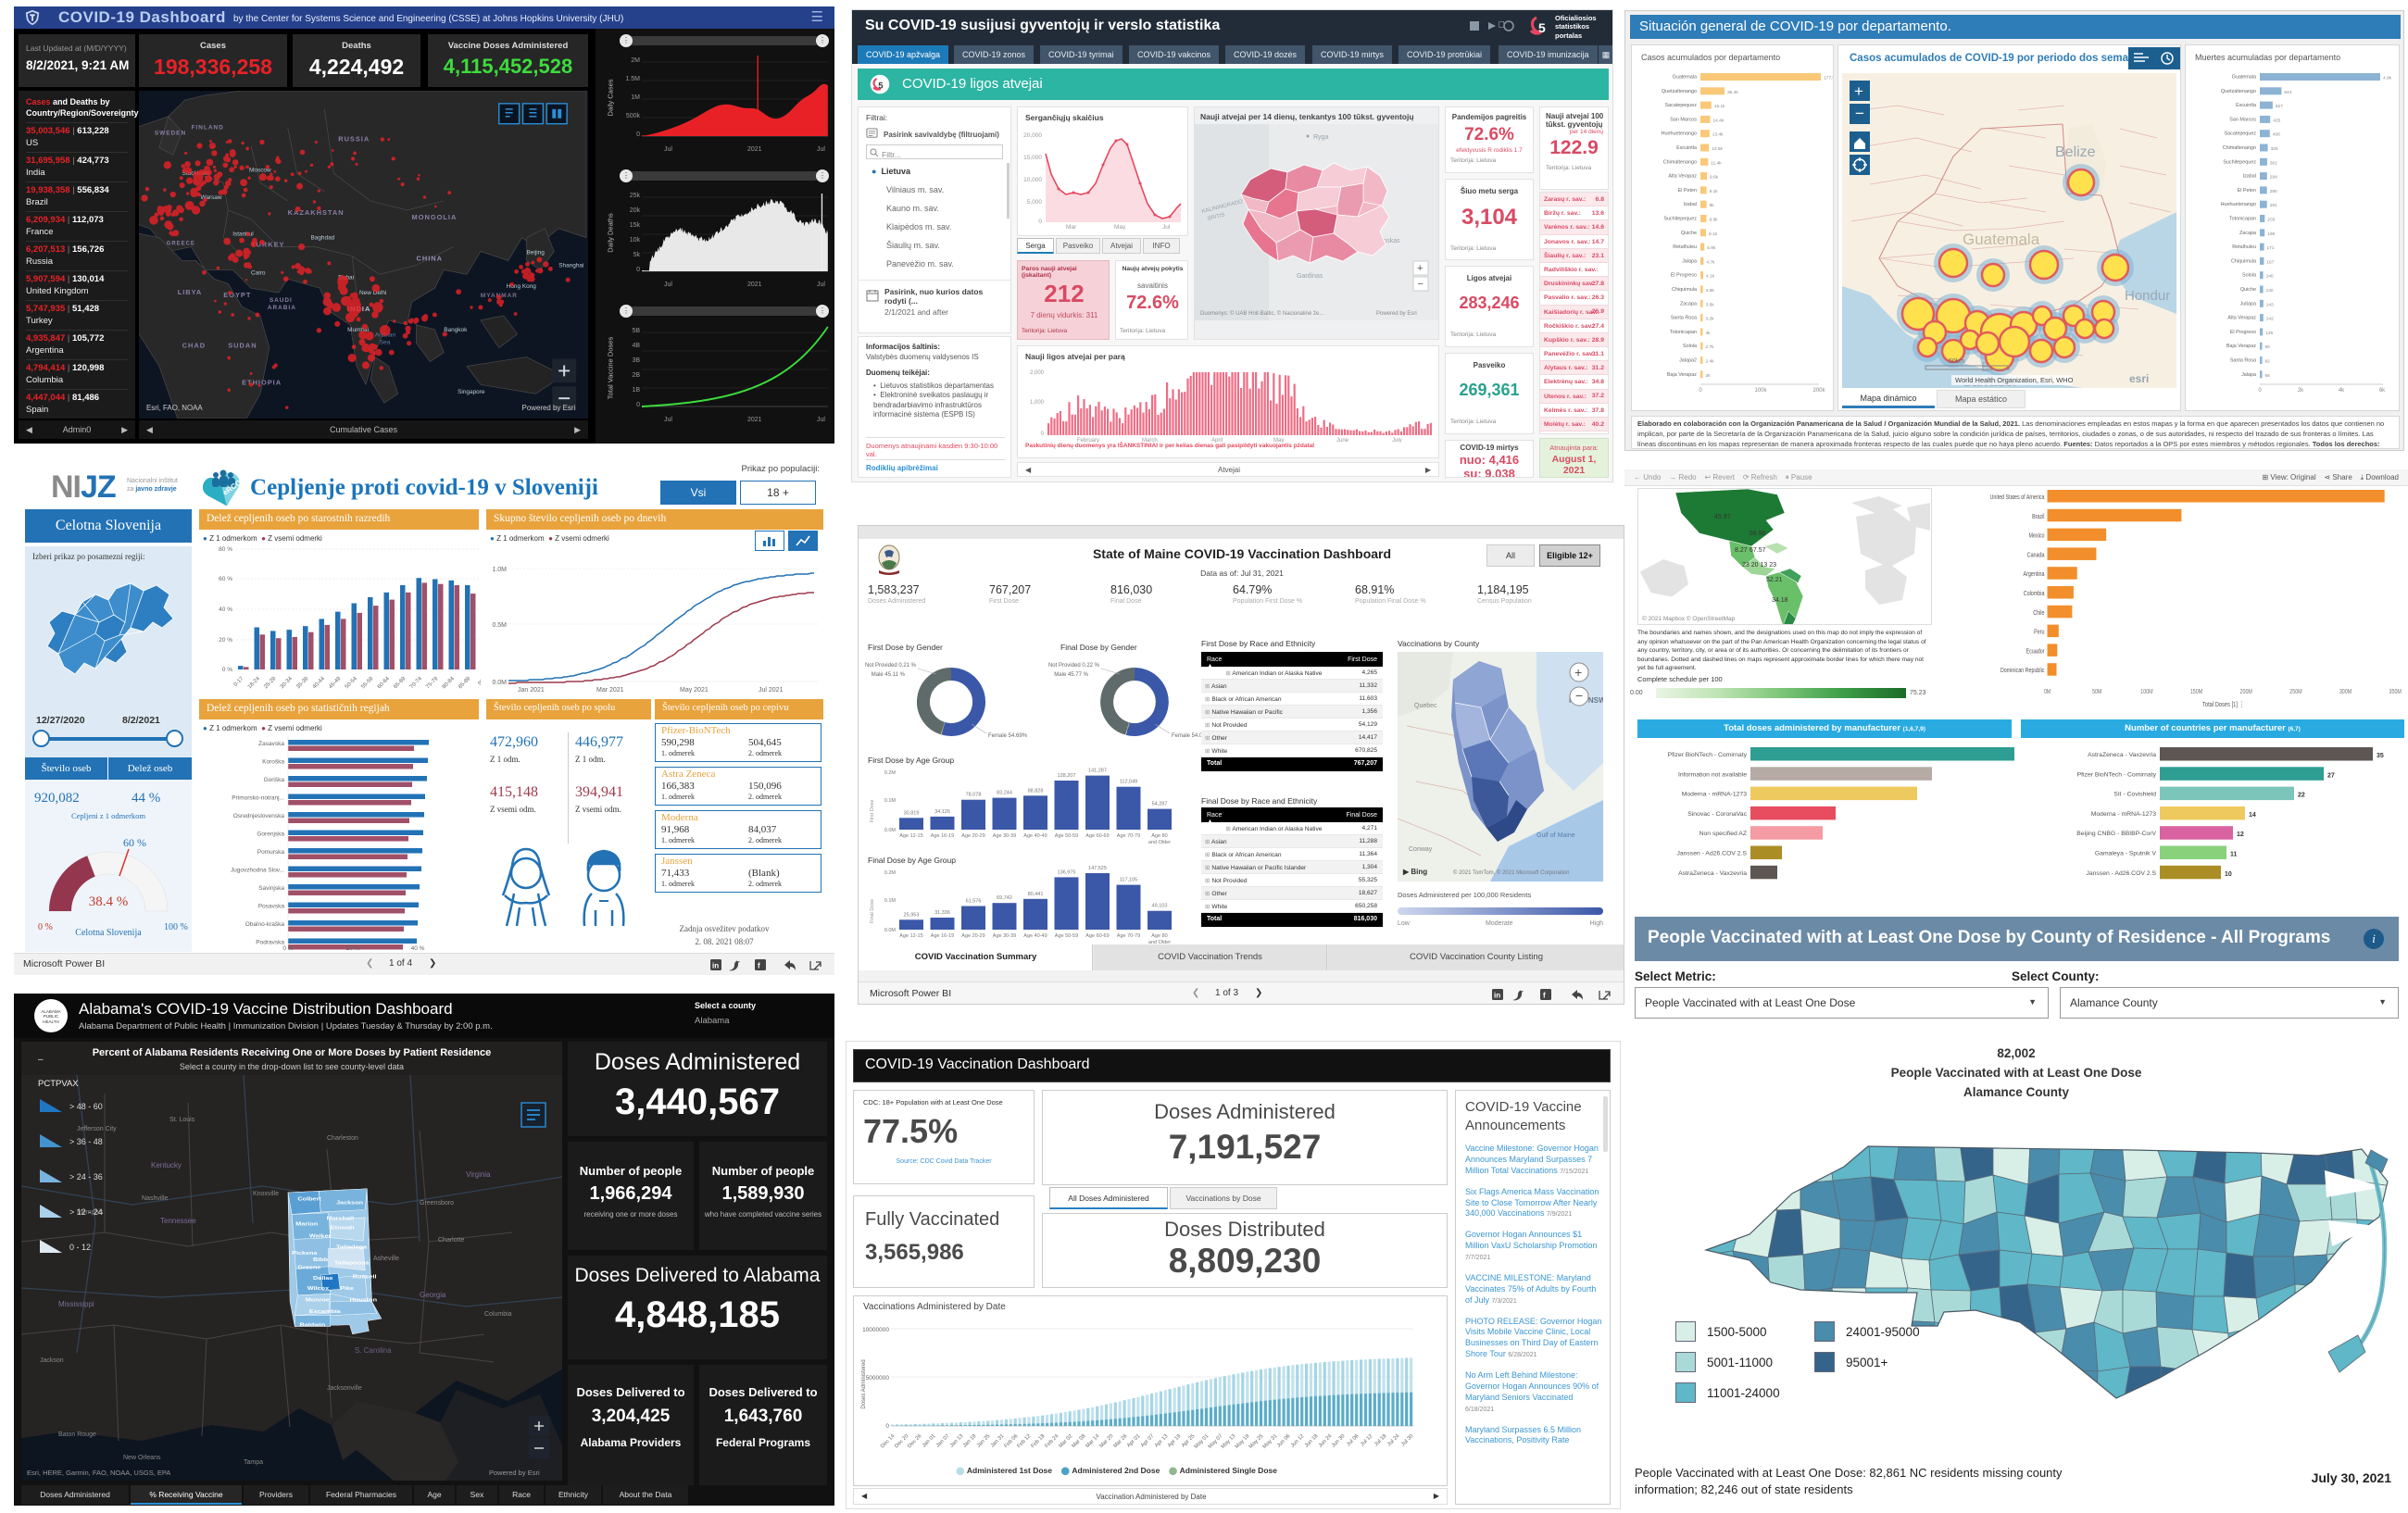 The height and width of the screenshot is (1513, 2408). Describe the element at coordinates (1684, 276) in the screenshot. I see `svg-text: El Progreso` at that location.